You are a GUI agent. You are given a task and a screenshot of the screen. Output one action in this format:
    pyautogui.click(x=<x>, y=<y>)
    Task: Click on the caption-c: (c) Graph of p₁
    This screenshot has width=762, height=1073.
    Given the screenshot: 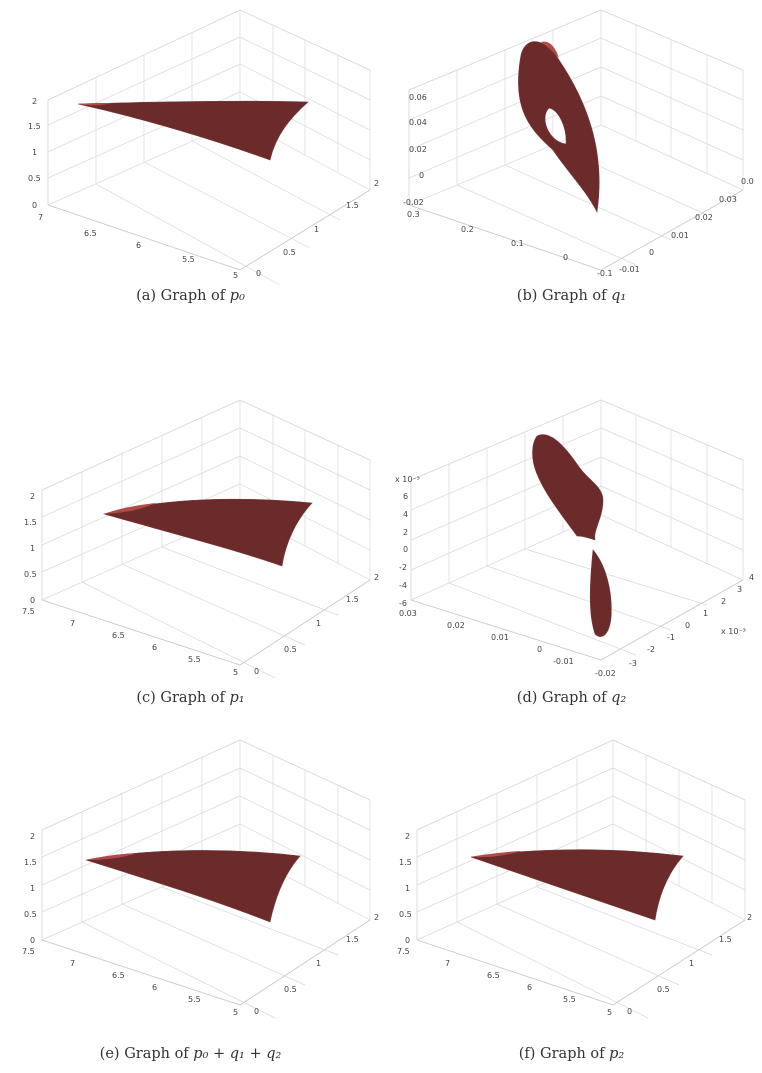 What is the action you would take?
    pyautogui.click(x=190, y=698)
    